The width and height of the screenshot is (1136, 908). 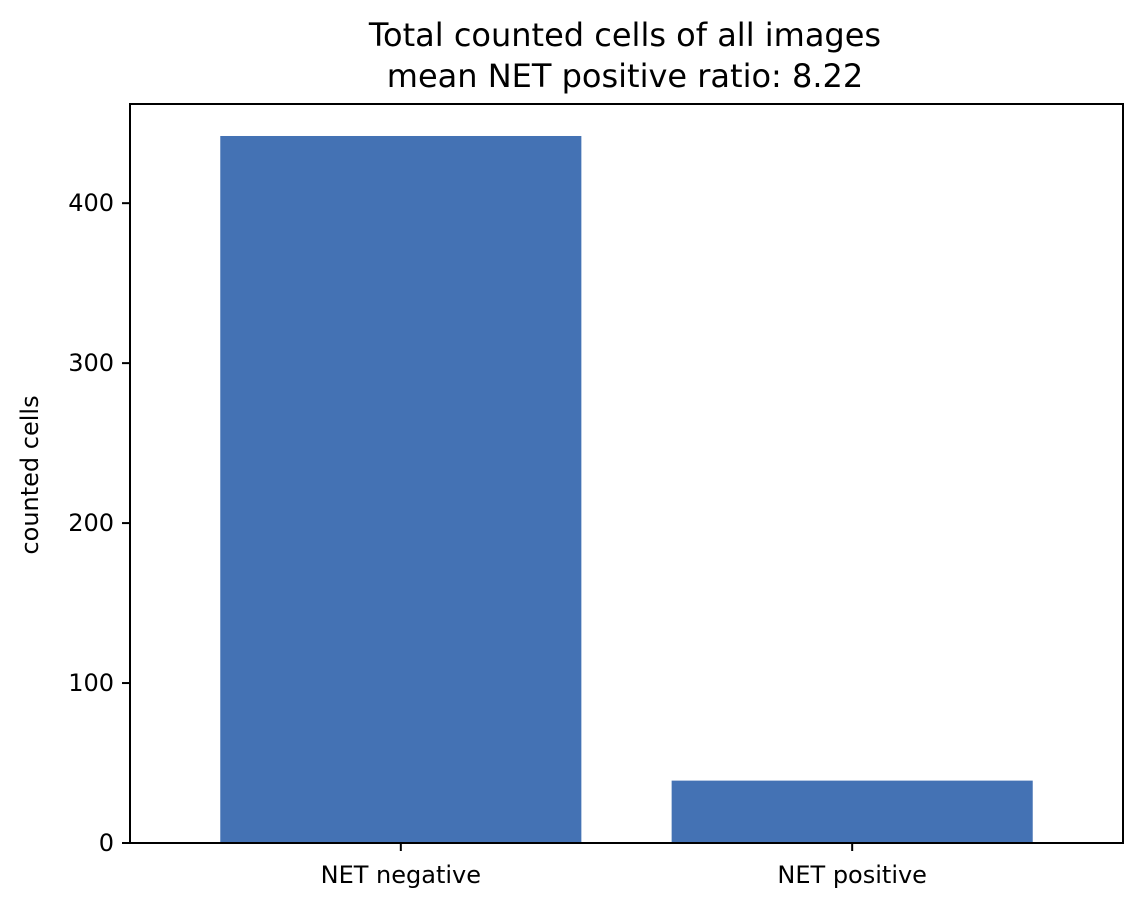 What do you see at coordinates (625, 76) in the screenshot?
I see `chart-subtitle: mean NET positive ratio: 8.22` at bounding box center [625, 76].